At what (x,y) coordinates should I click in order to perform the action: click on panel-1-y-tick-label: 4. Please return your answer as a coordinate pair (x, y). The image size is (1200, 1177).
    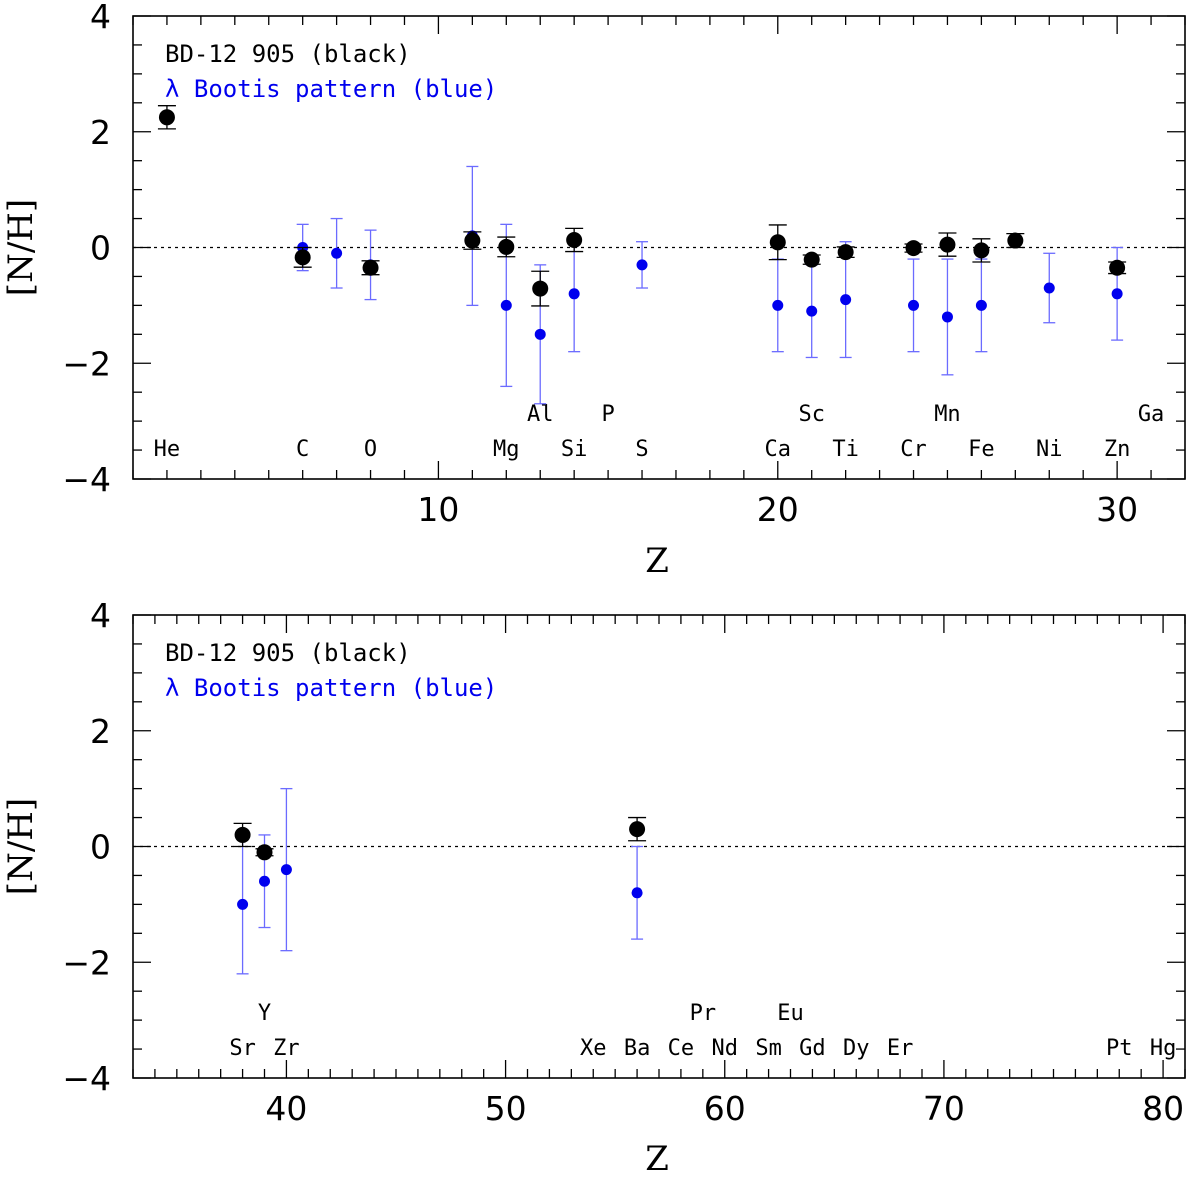
    Looking at the image, I should click on (100, 18).